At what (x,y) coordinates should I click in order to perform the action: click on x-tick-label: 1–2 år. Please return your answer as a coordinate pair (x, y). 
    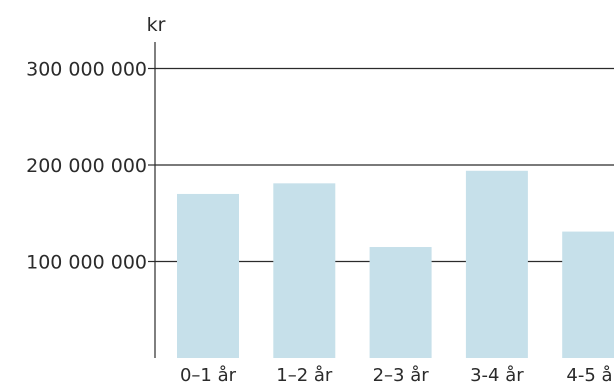
    Looking at the image, I should click on (304, 374).